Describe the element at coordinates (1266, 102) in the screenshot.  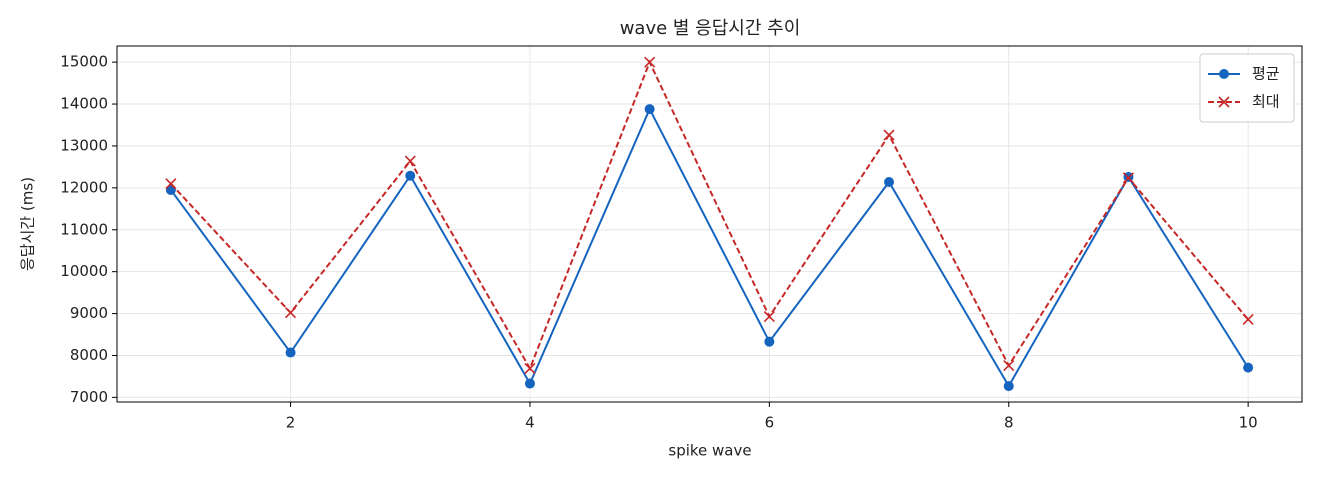
I see `legend-label: 최대` at that location.